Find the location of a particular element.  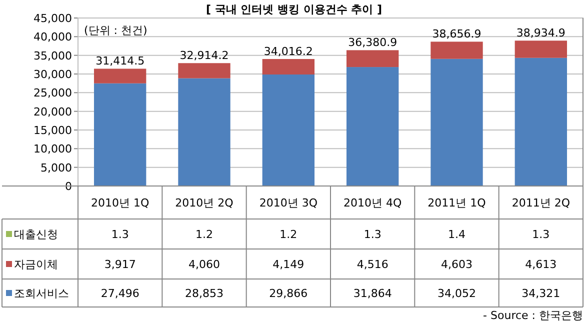

x-tick-label: 2010년 2Q is located at coordinates (204, 203).